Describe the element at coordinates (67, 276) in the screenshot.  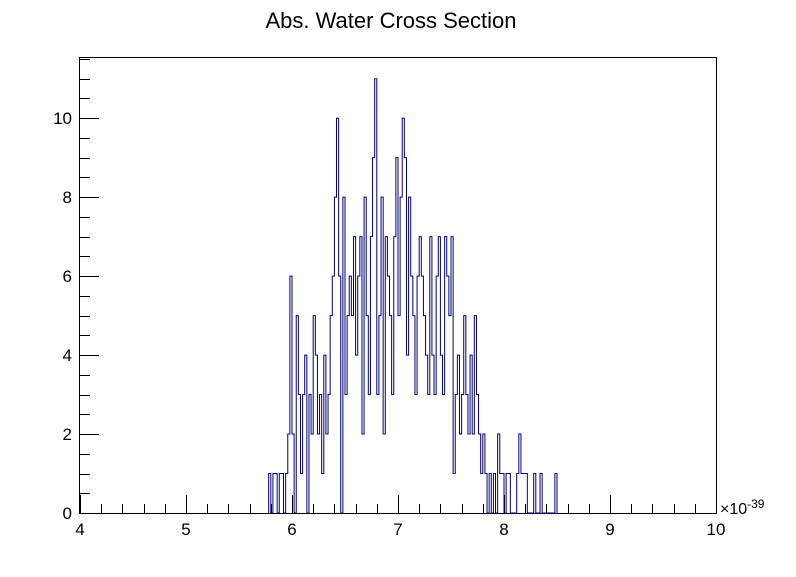
I see `y-tick-label: 6` at that location.